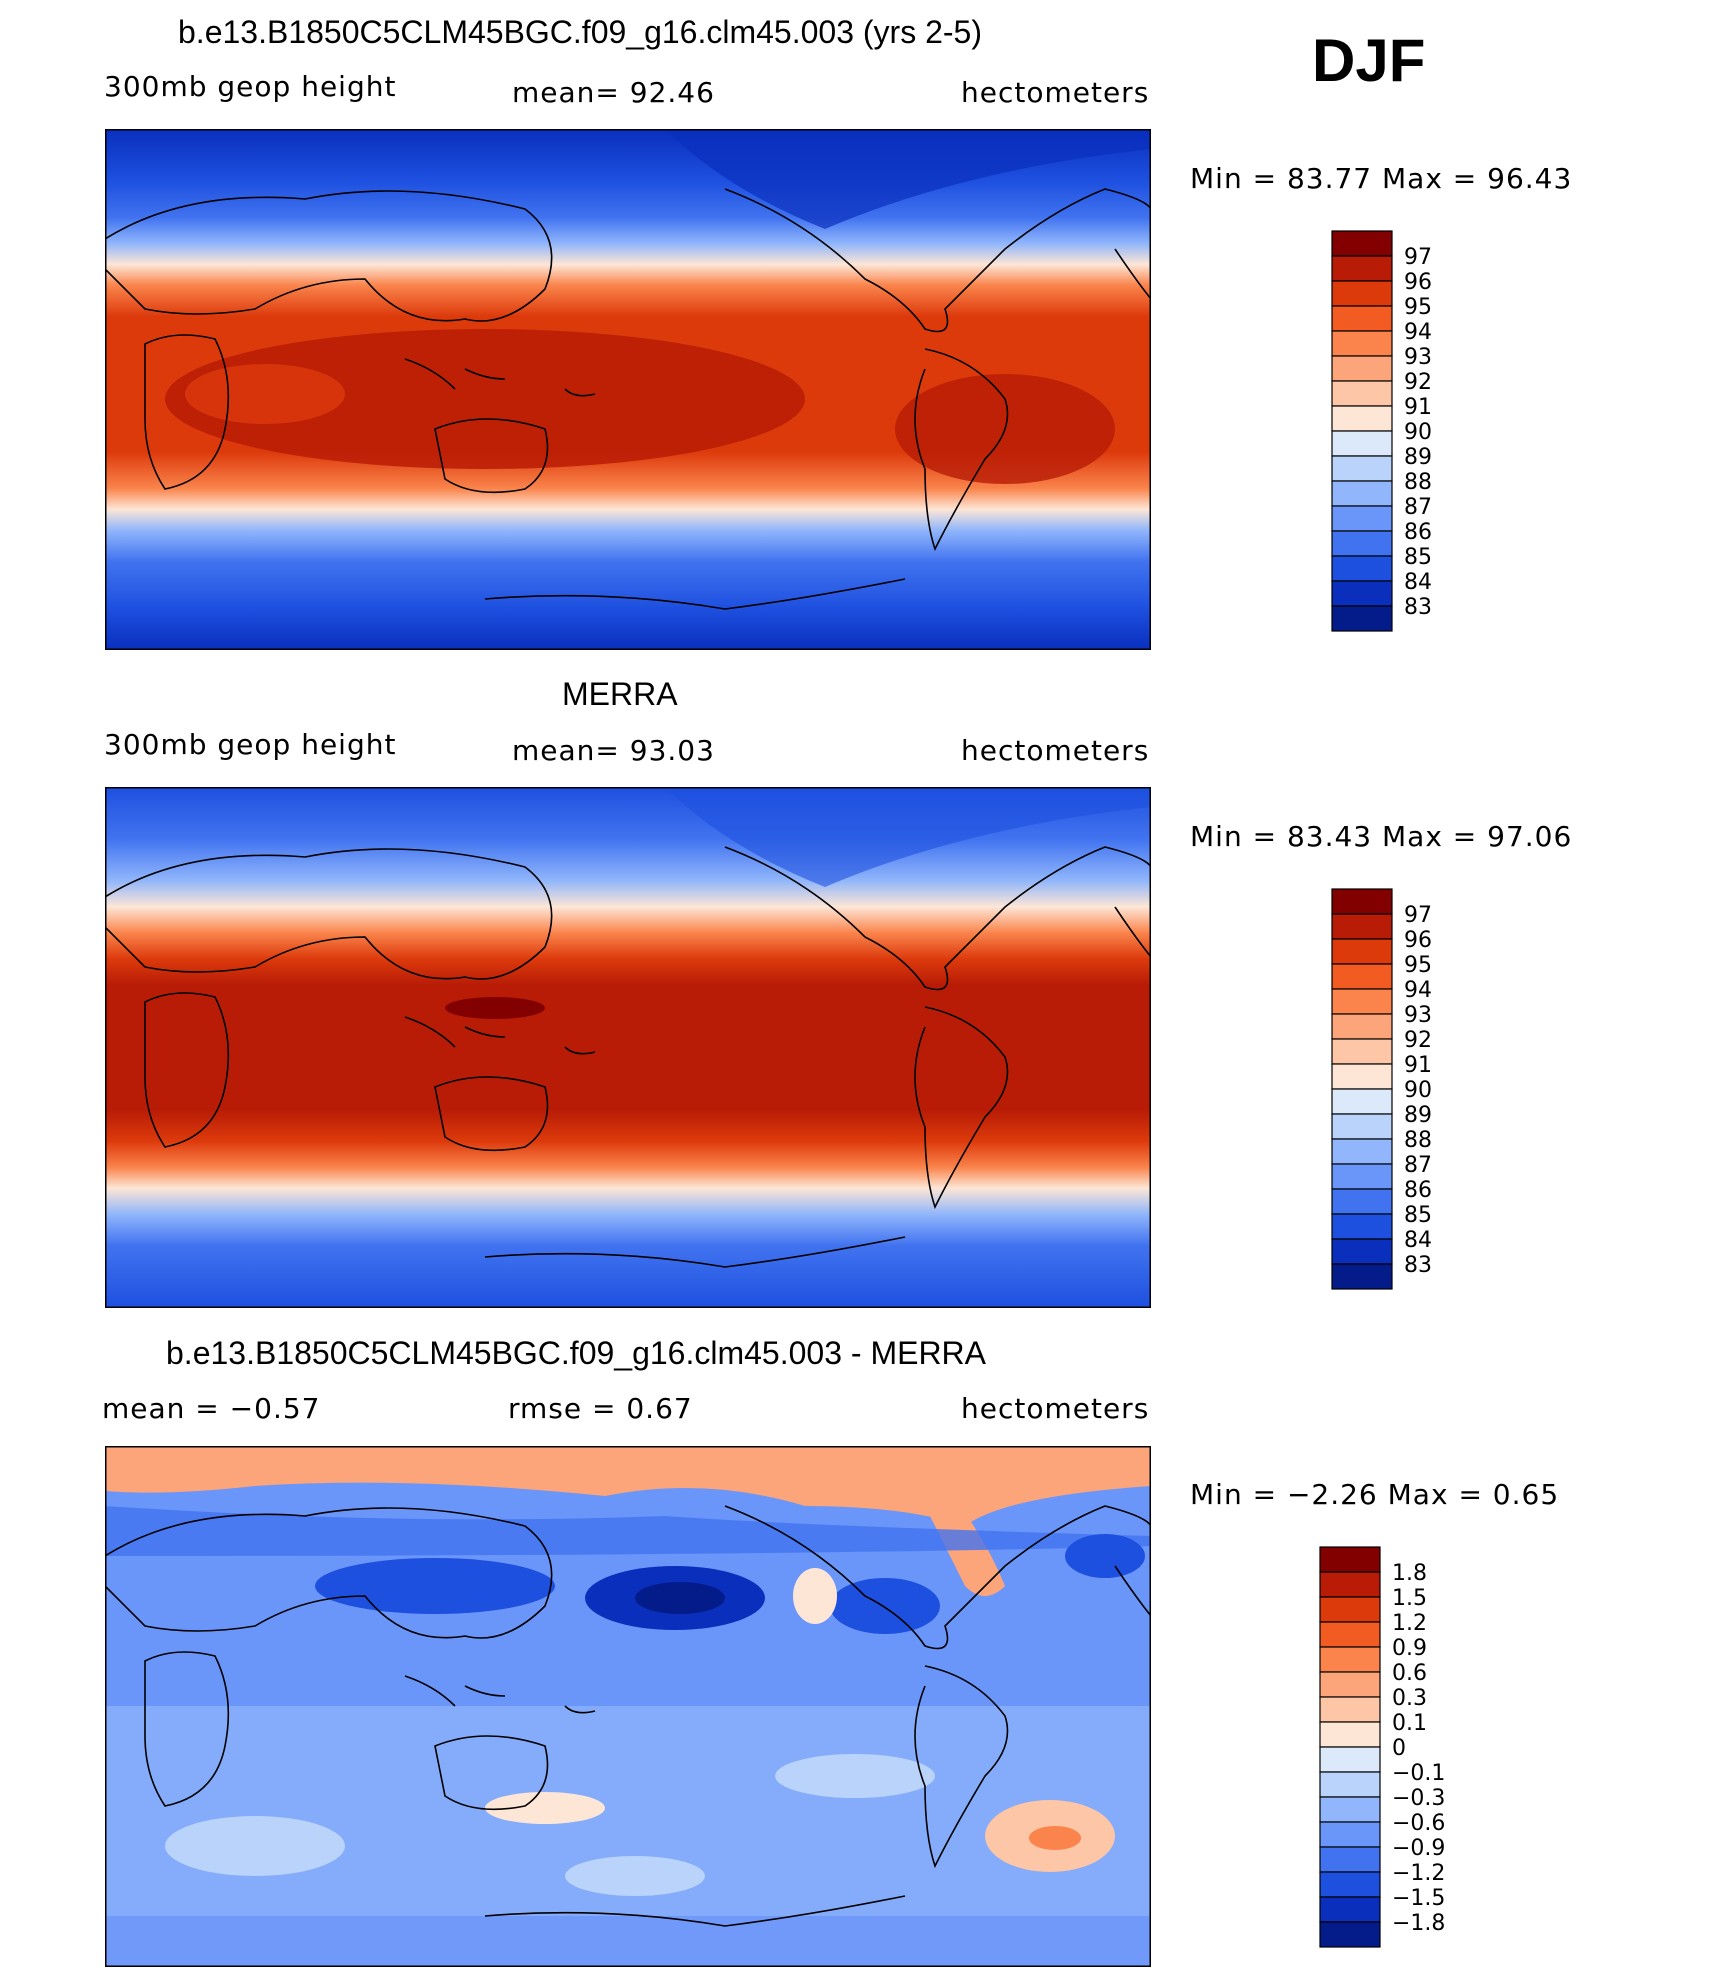 This screenshot has height=1974, width=1710. What do you see at coordinates (1418, 915) in the screenshot?
I see `colorbar-label: 97` at bounding box center [1418, 915].